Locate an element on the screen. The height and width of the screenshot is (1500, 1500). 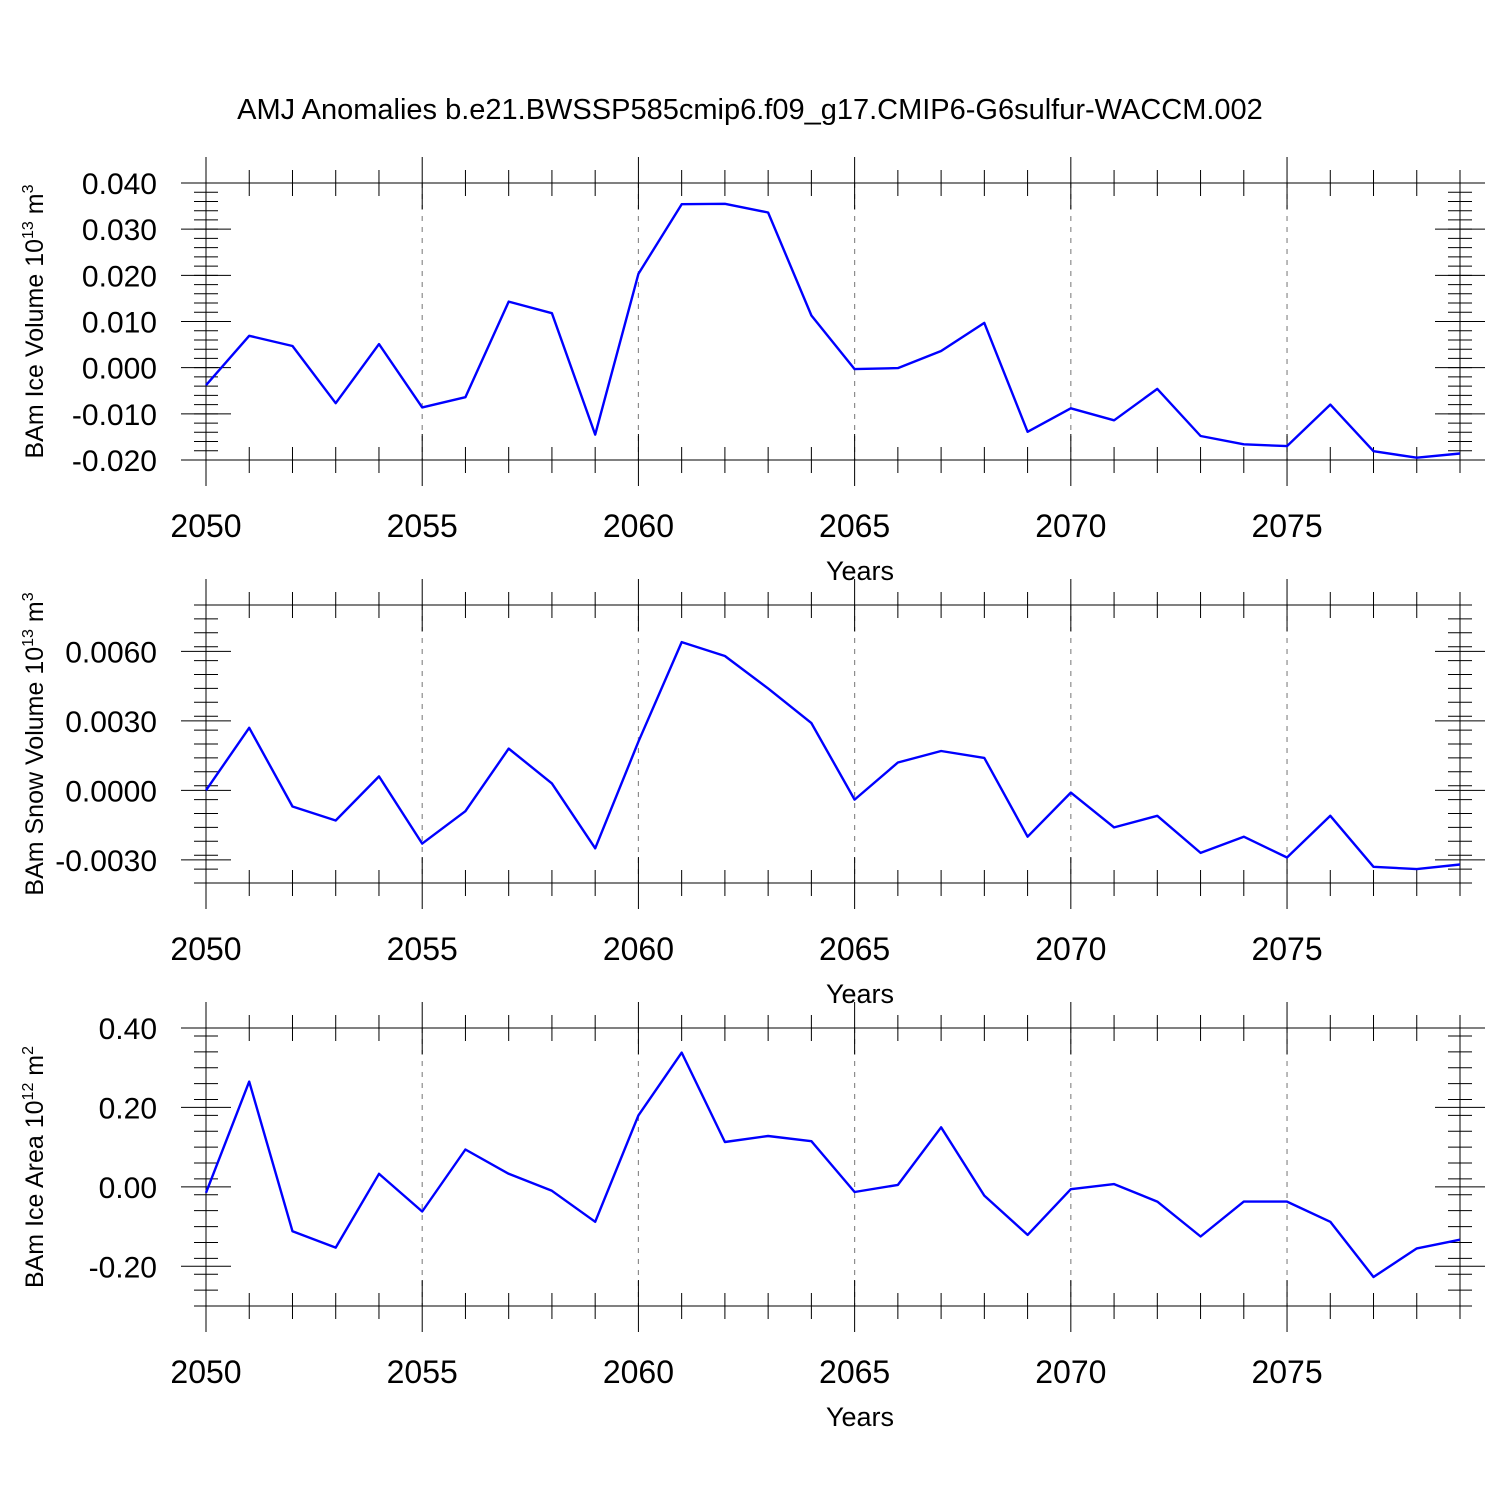
y-axis-label: BAm Ice Area 1012 m2 is located at coordinates (34, 1167).